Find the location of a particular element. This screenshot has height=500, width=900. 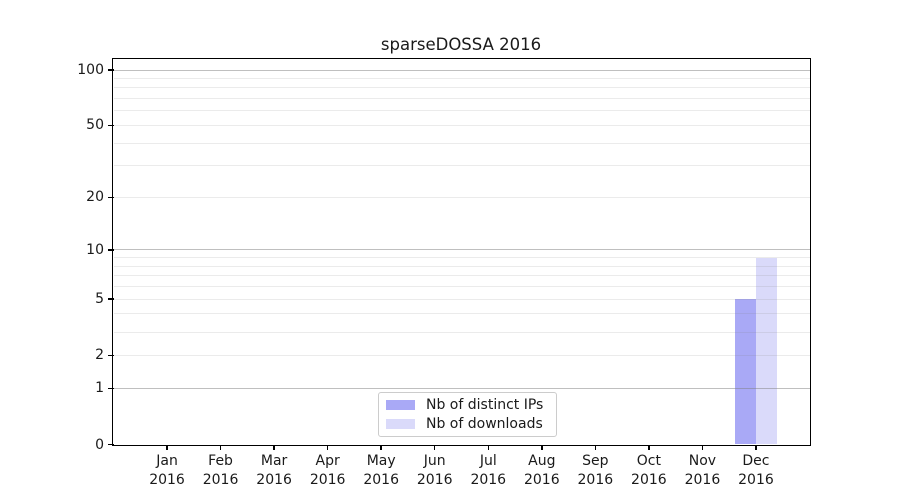

x-tick-label: Oct 2016 is located at coordinates (649, 471).